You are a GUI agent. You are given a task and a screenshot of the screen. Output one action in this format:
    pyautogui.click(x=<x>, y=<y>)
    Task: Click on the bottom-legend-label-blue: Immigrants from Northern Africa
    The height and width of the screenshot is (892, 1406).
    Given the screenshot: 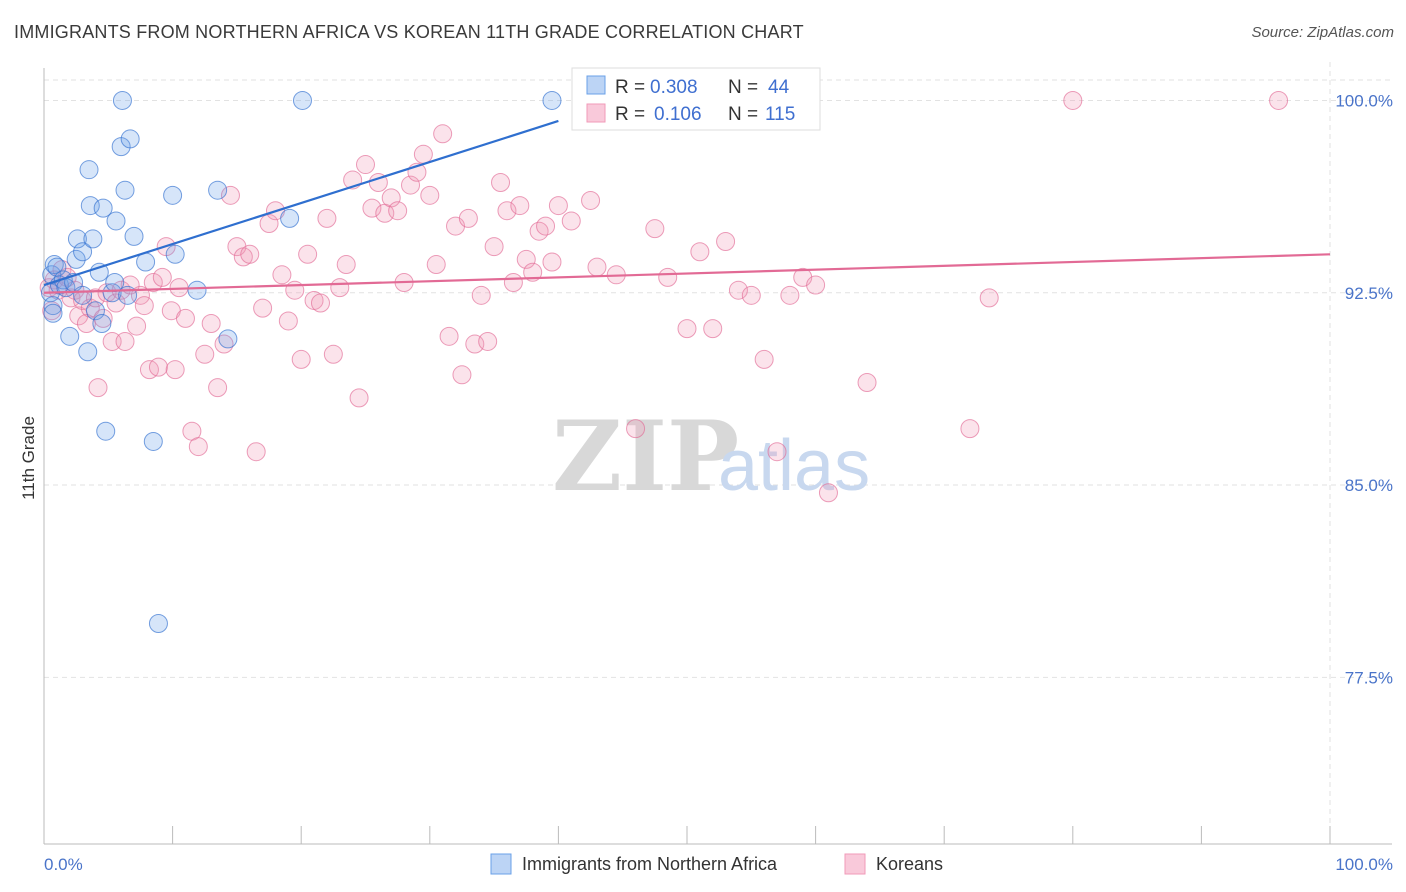 What is the action you would take?
    pyautogui.click(x=650, y=864)
    